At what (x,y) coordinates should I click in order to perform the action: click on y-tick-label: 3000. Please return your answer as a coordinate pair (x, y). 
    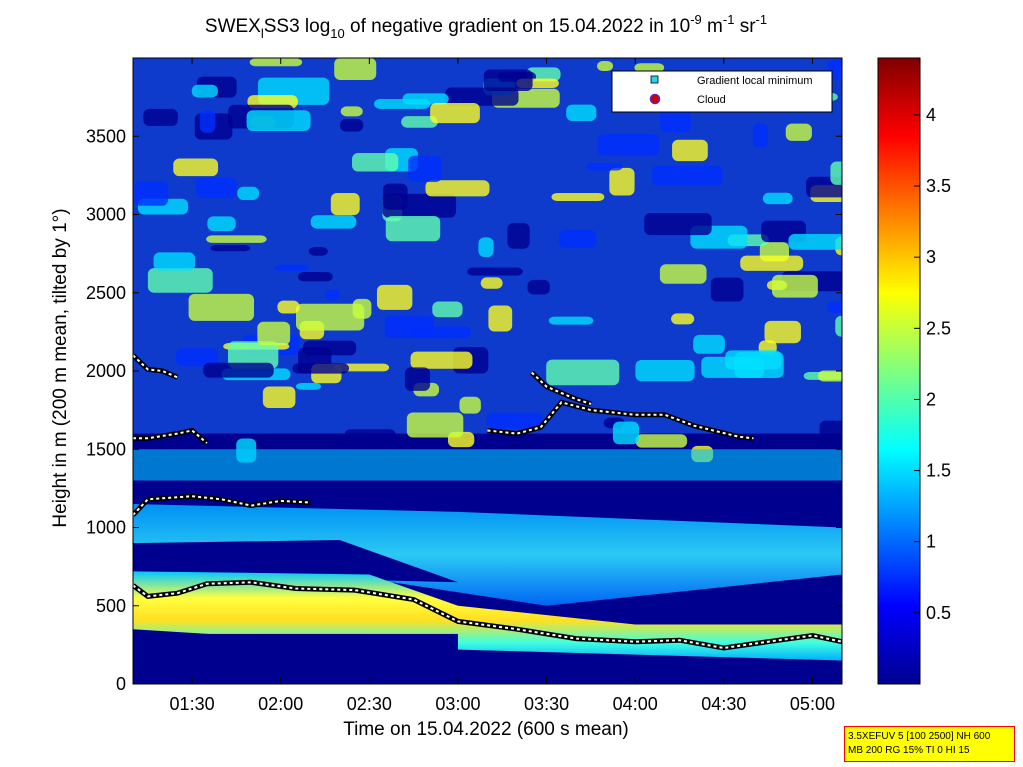
    Looking at the image, I should click on (106, 215).